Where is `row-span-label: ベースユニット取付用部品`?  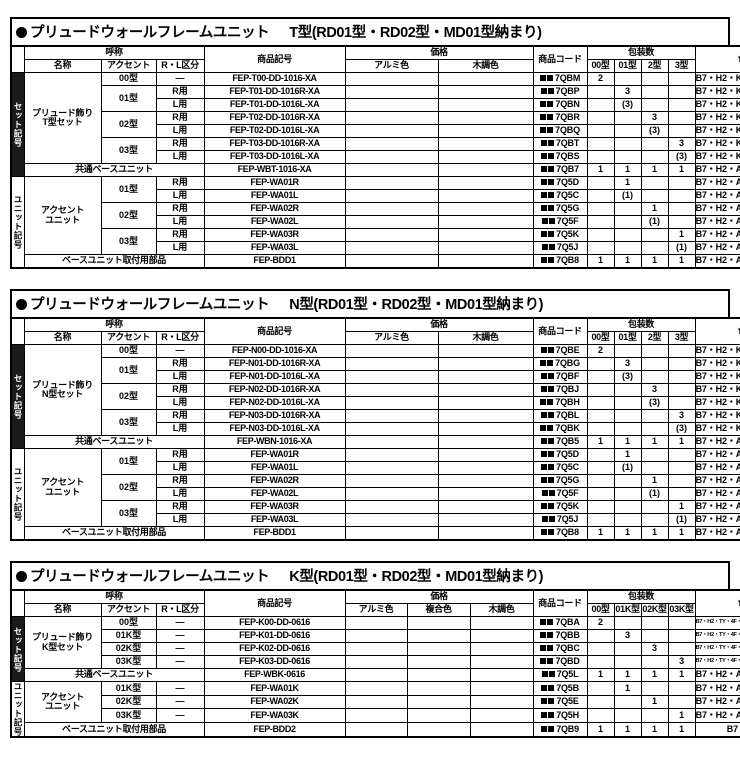 row-span-label: ベースユニット取付用部品 is located at coordinates (114, 730).